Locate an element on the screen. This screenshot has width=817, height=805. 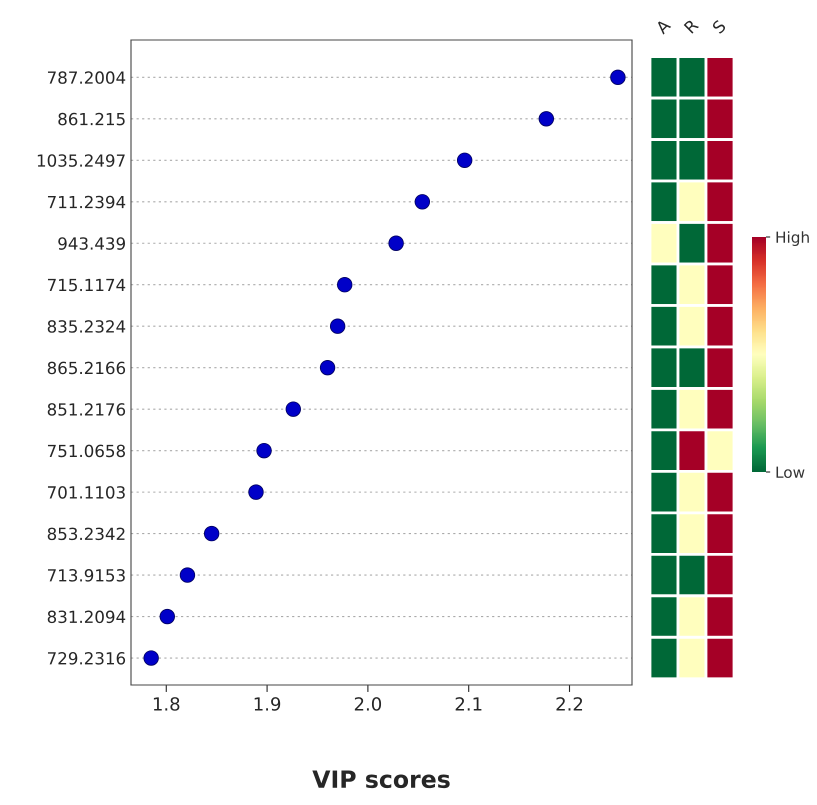
y-tick-label: 831.2094 is located at coordinates (87, 617).